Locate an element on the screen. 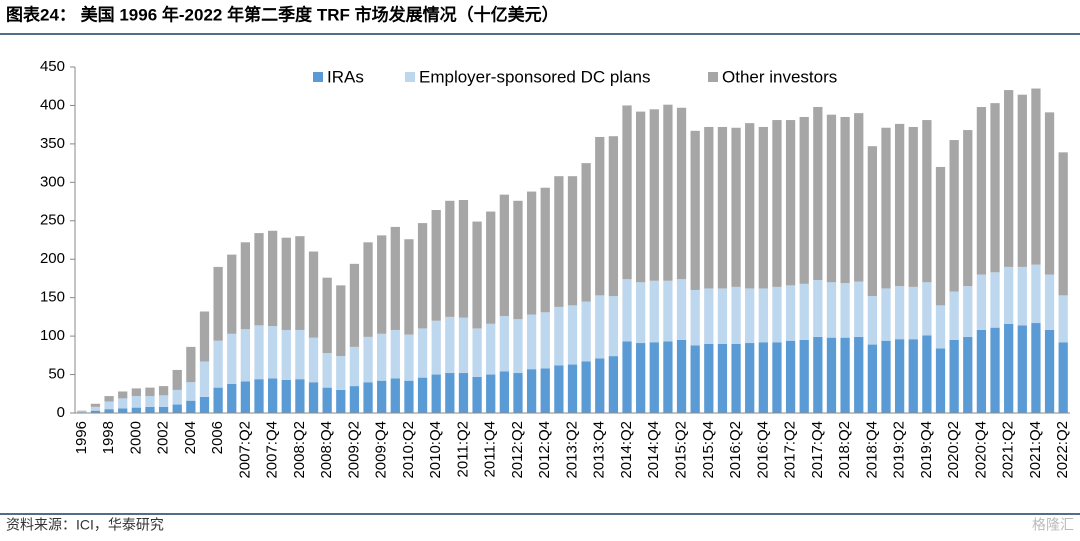 This screenshot has height=541, width=1080. x-tick-label: 2020:Q4 is located at coordinates (980, 450).